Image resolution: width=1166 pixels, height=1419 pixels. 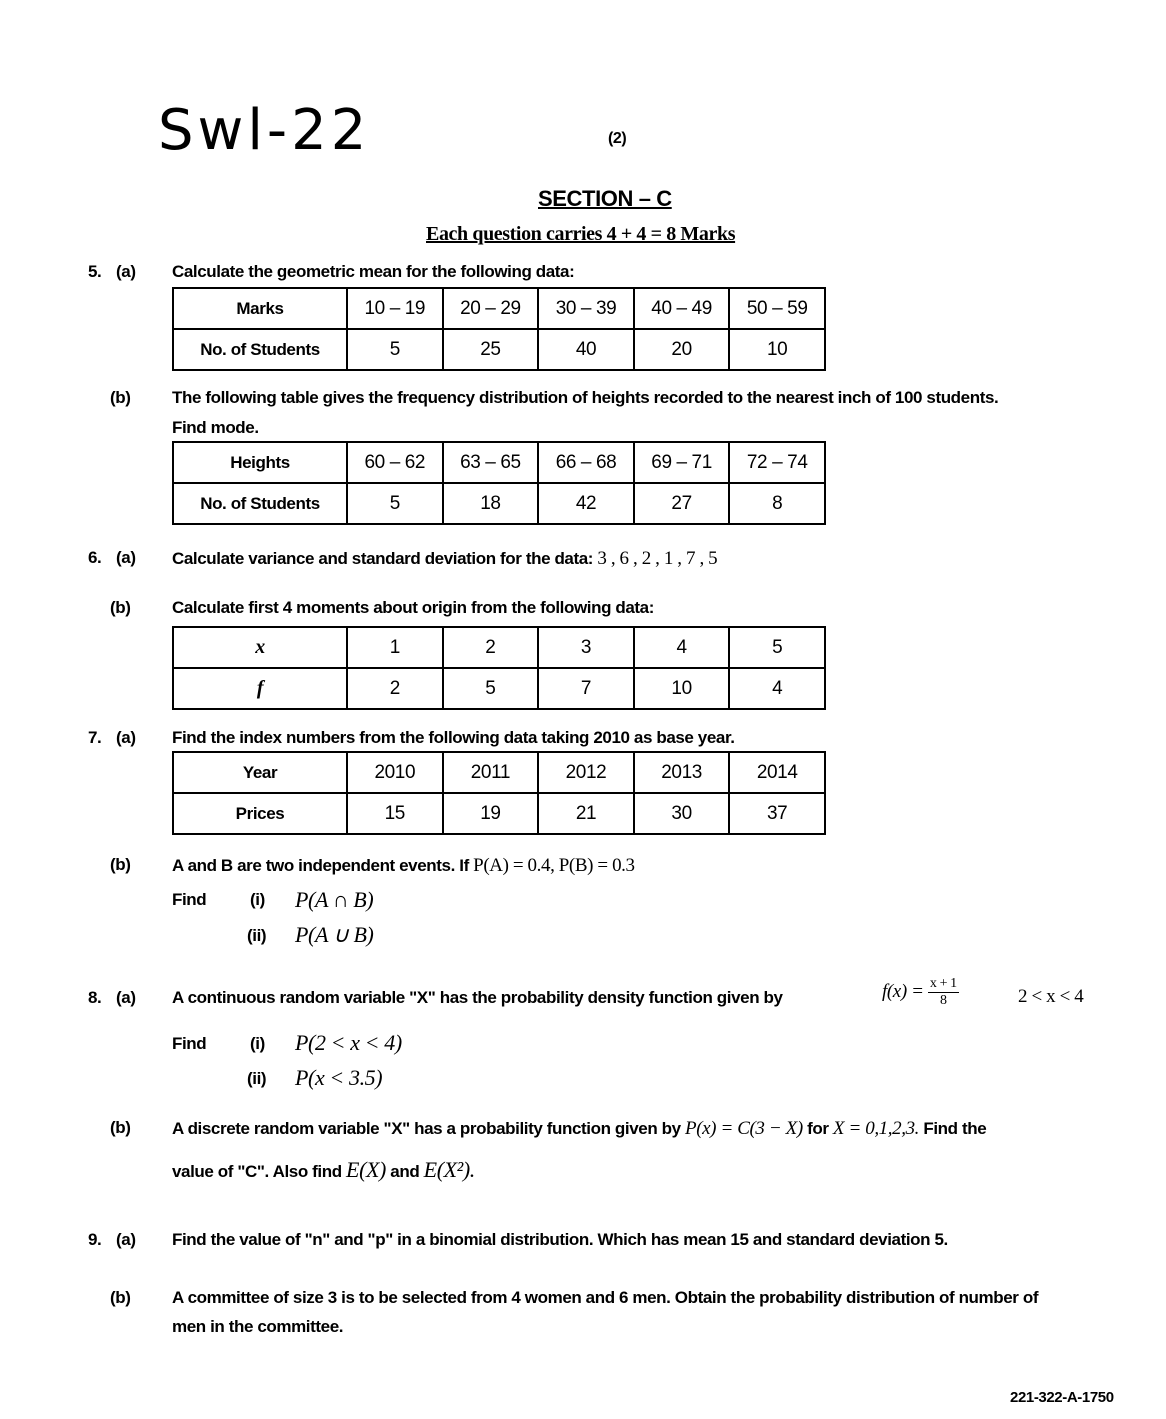 I want to click on table-cell: 42, so click(x=586, y=503).